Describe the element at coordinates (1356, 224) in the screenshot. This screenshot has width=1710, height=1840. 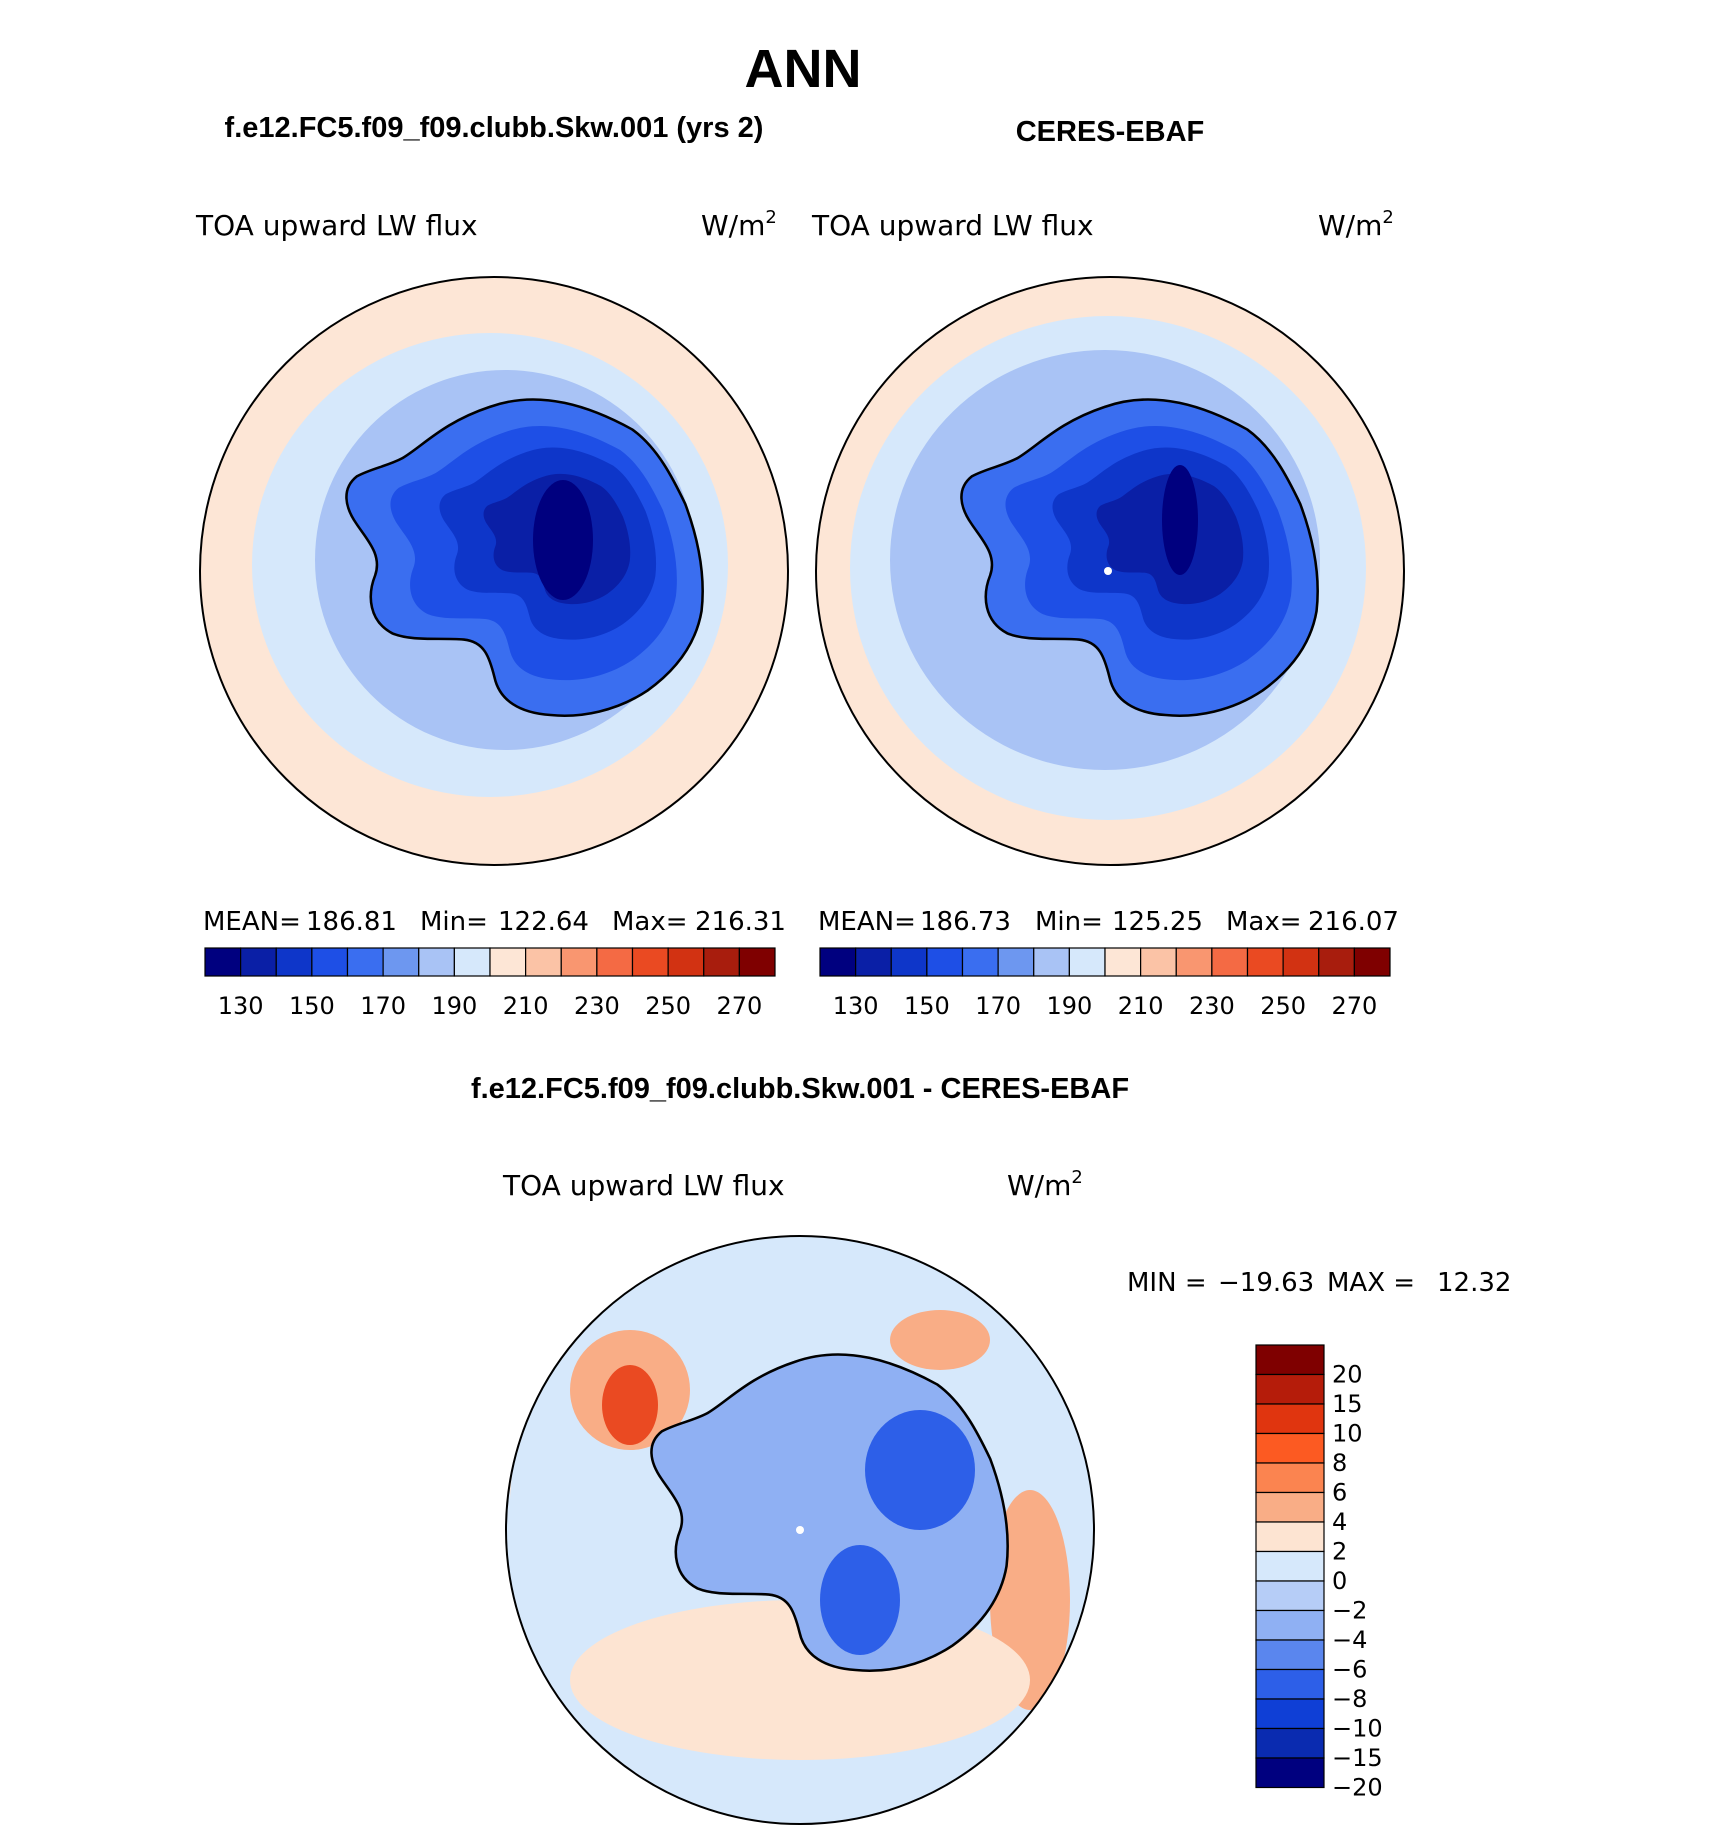
I see `obs-units-label: W/m2` at that location.